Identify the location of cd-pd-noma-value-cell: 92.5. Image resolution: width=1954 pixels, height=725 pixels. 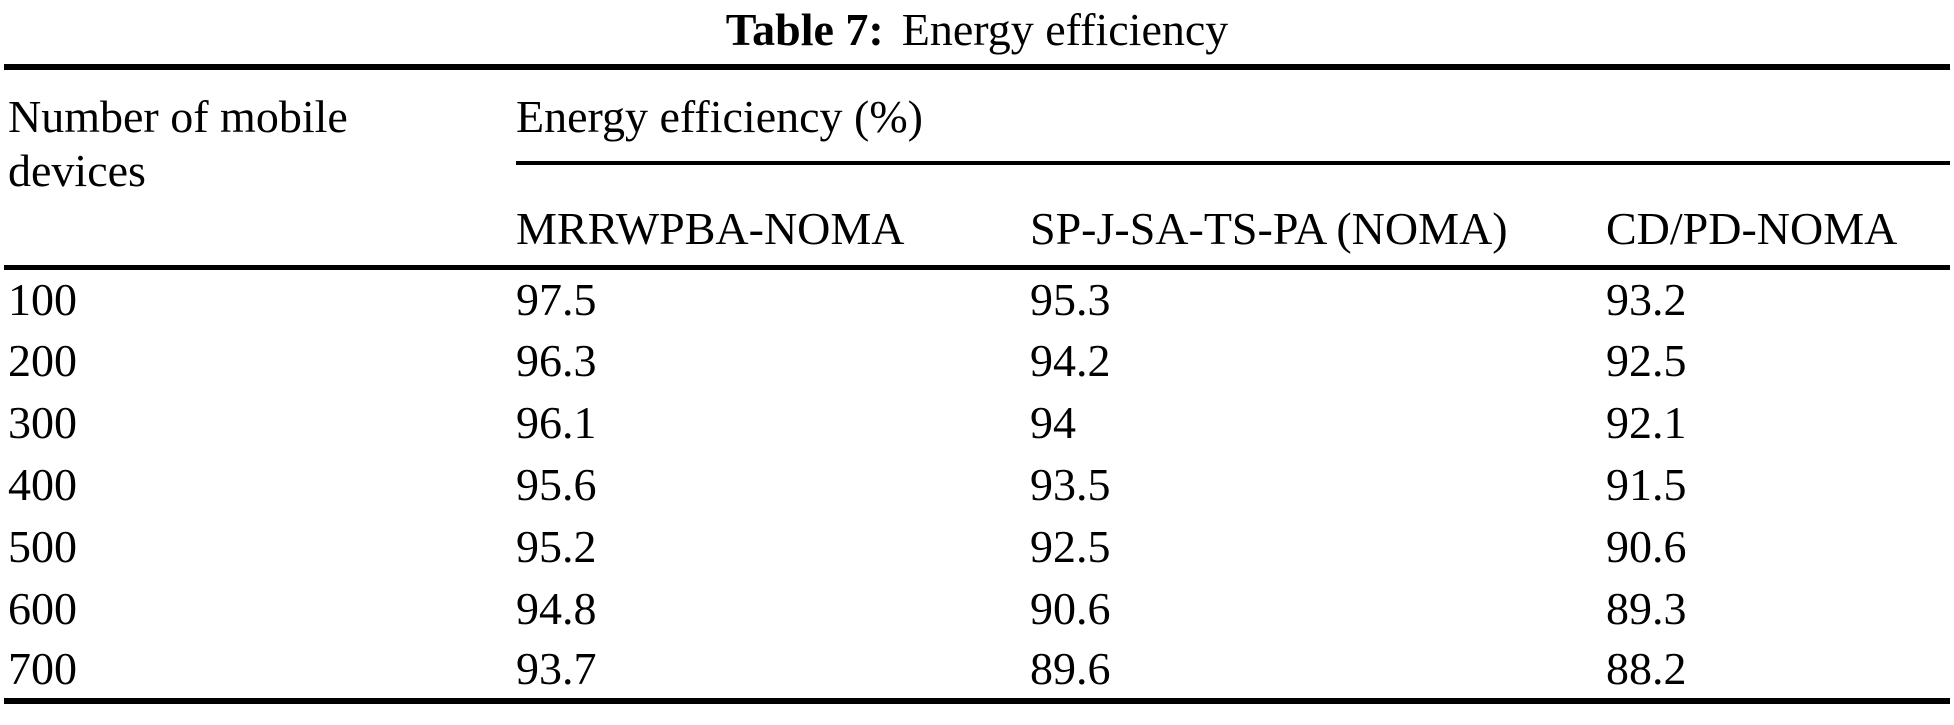
(1646, 360).